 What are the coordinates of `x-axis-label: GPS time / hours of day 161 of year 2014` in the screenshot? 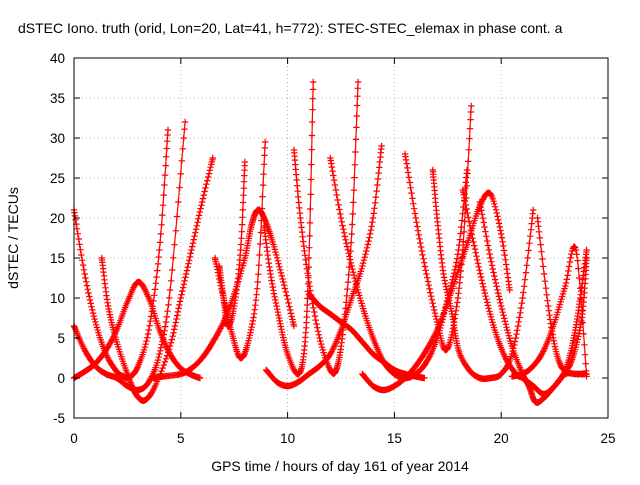 It's located at (340, 466).